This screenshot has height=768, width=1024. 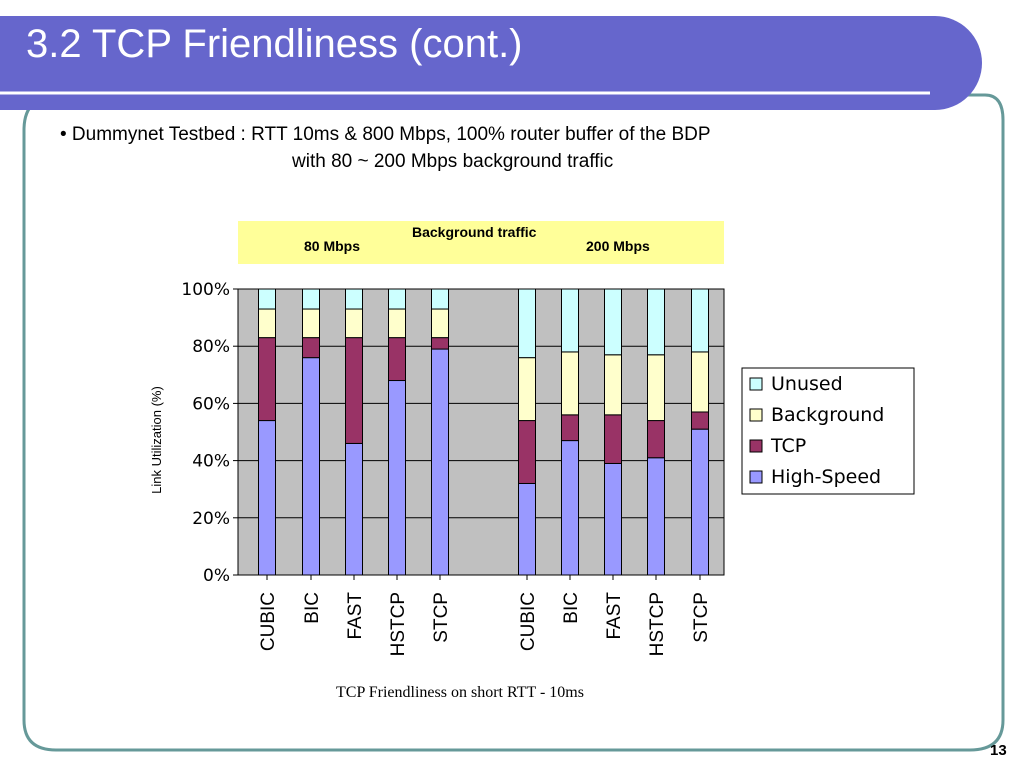 I want to click on bullet-text-line2: with 80 ~ 200 Mbps background traffic, so click(x=453, y=161).